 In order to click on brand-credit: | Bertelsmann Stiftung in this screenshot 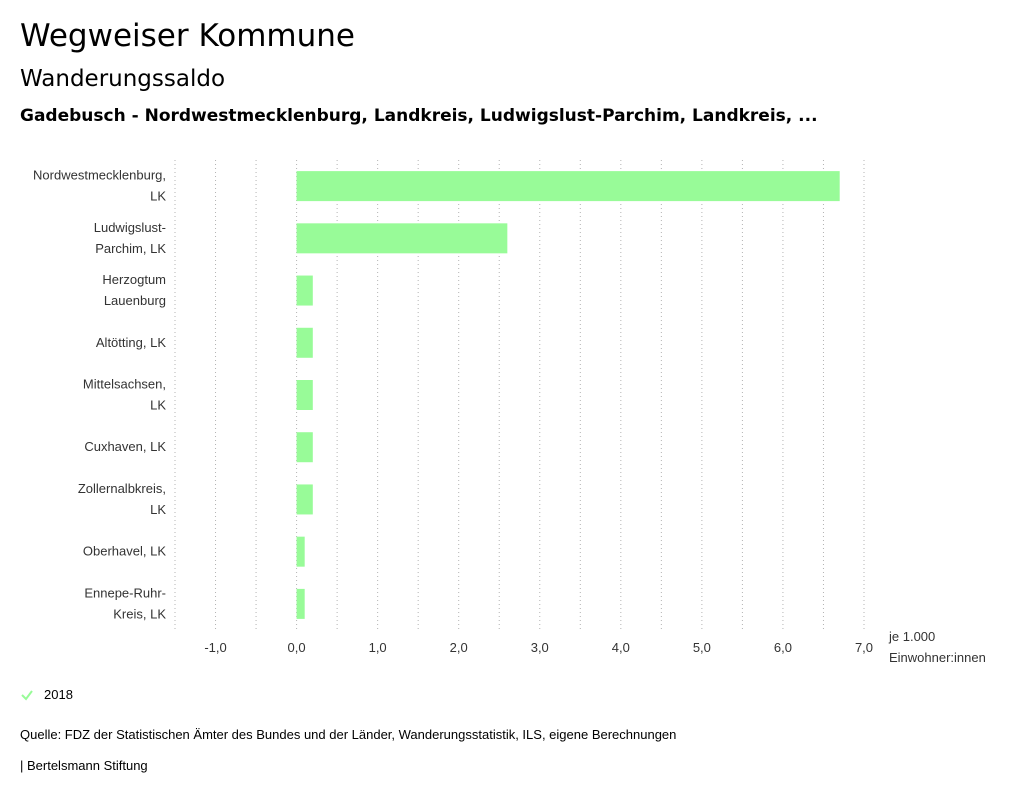, I will do `click(84, 765)`.